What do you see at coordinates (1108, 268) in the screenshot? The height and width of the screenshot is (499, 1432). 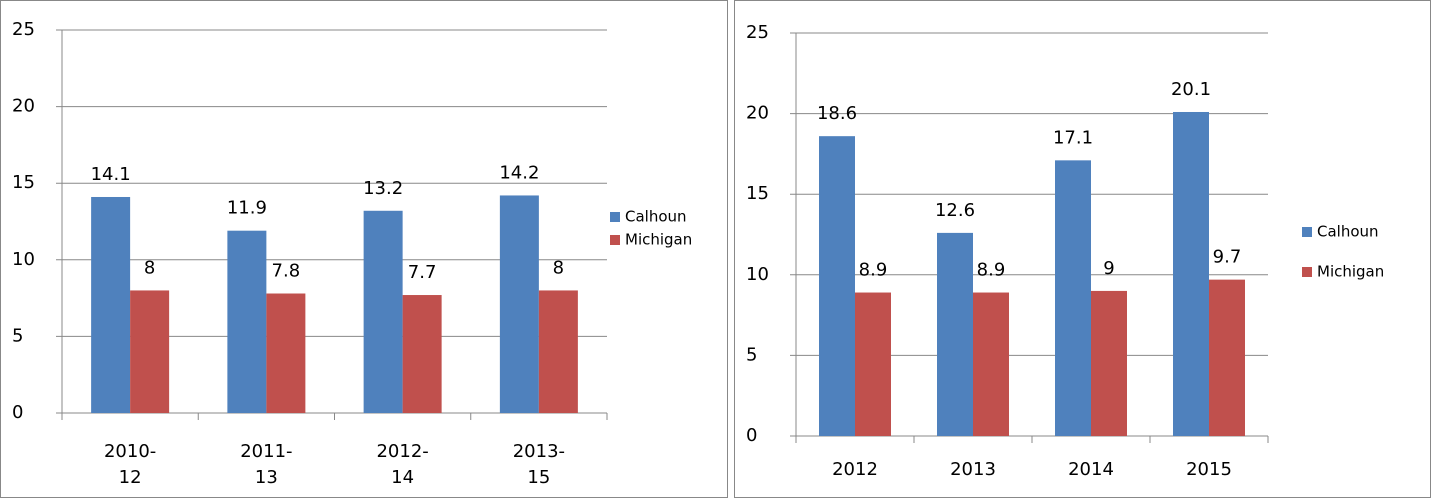 I see `data-label: 9` at bounding box center [1108, 268].